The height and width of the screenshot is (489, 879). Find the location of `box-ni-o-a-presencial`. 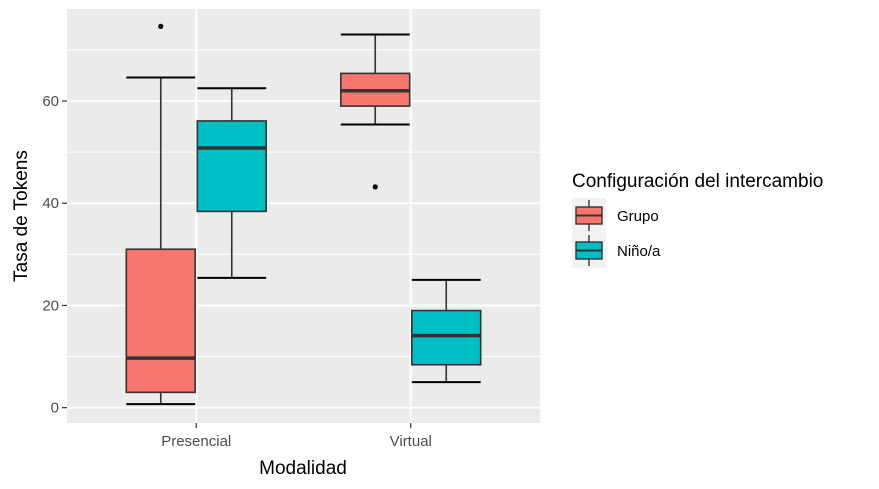

box-ni-o-a-presencial is located at coordinates (231, 183).